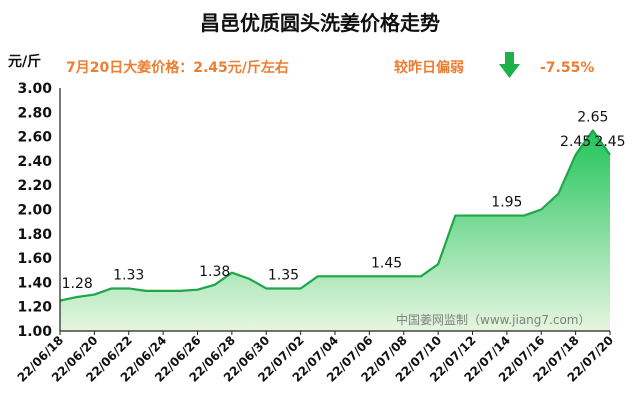  What do you see at coordinates (283, 275) in the screenshot?
I see `data-label: 1.35` at bounding box center [283, 275].